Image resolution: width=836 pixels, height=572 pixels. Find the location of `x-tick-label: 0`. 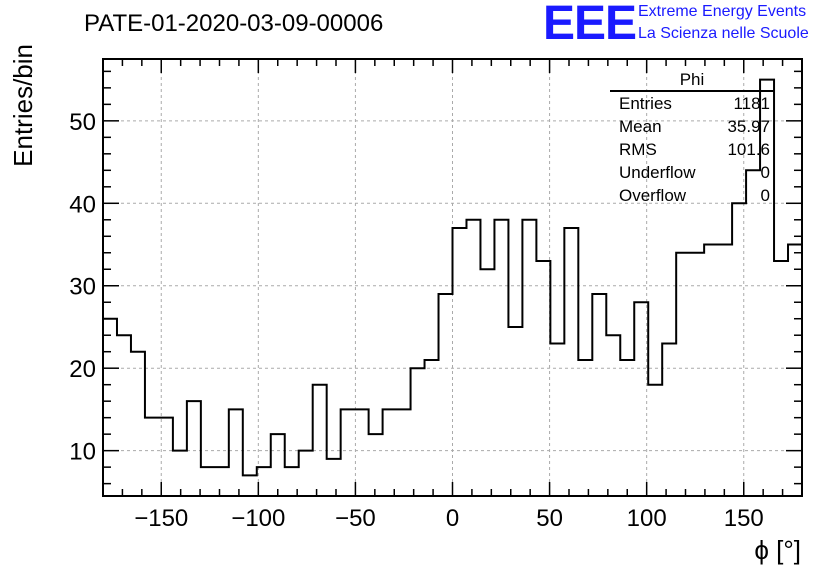

x-tick-label: 0 is located at coordinates (452, 518).